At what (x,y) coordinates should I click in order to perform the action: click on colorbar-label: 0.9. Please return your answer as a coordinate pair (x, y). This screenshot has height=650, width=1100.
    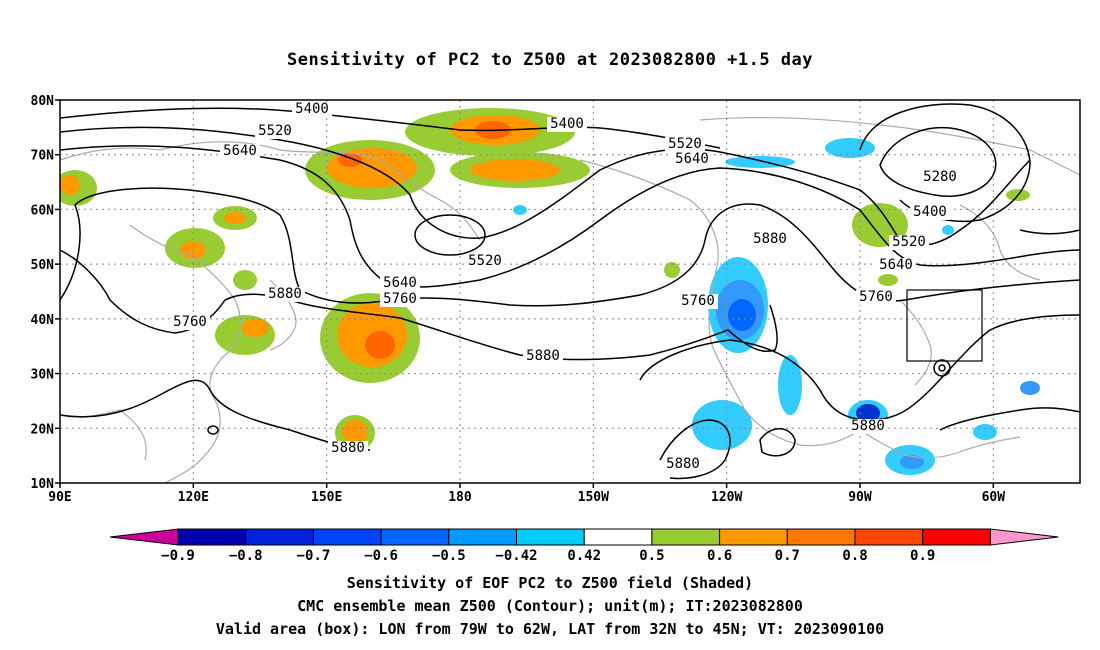
    Looking at the image, I should click on (922, 556).